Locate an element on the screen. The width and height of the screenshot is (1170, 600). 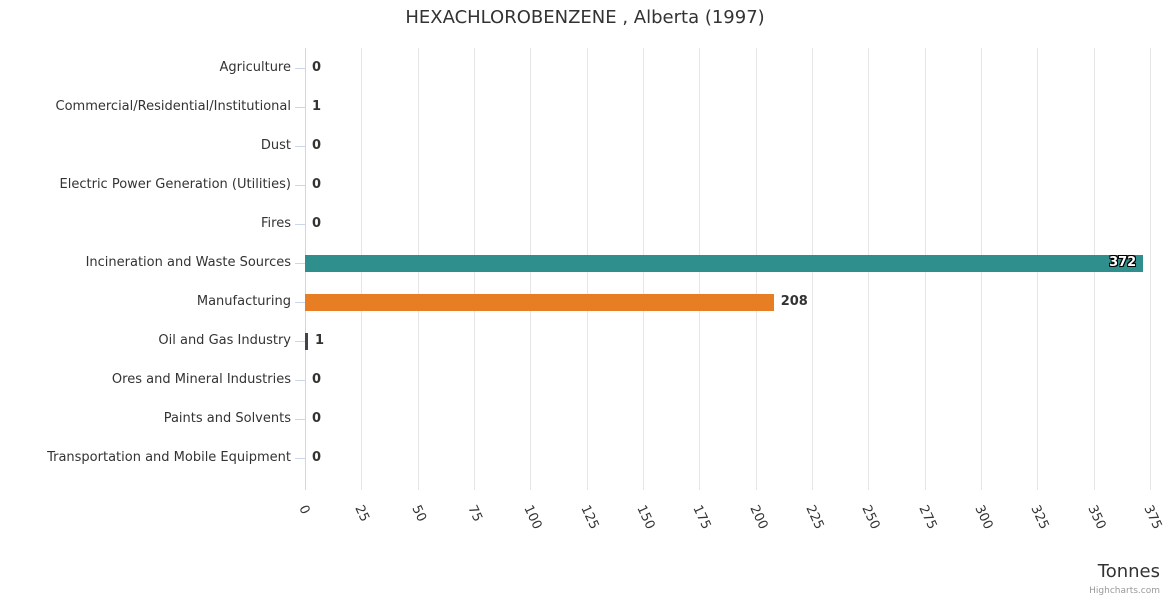
x-axis-tick-label: 325 is located at coordinates (1039, 517).